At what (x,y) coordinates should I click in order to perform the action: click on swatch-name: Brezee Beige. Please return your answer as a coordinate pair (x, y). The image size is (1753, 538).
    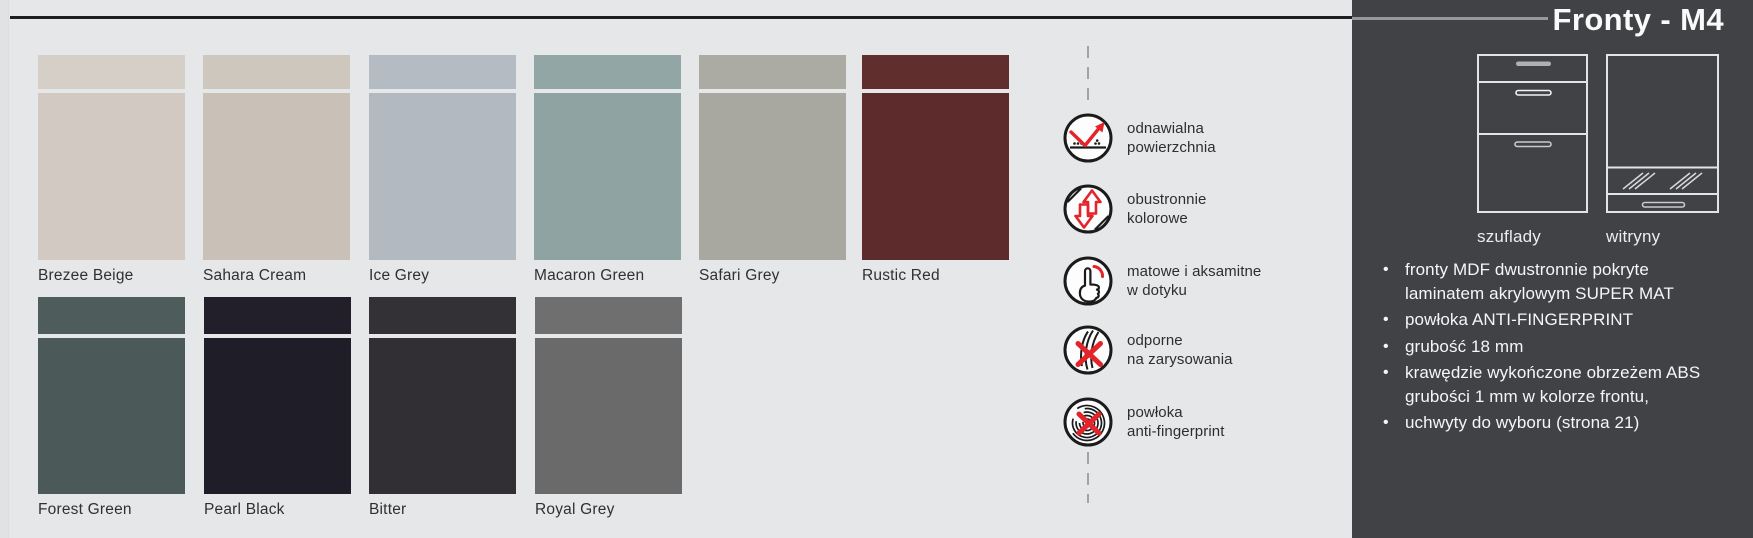
    Looking at the image, I should click on (86, 275).